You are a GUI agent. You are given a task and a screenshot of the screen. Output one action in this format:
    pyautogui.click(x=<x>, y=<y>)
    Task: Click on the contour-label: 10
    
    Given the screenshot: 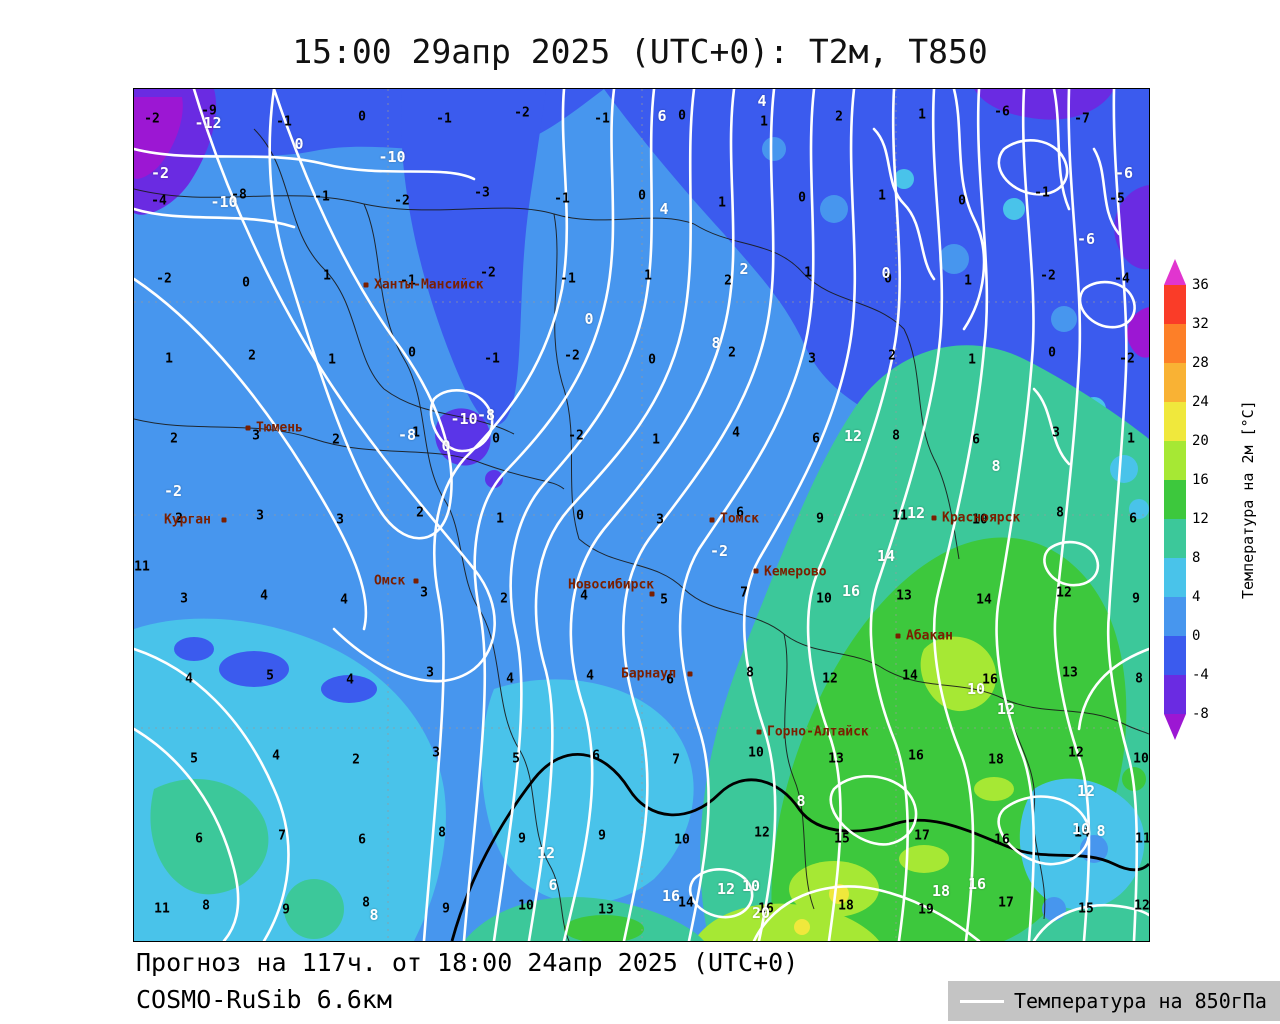 What is the action you would take?
    pyautogui.click(x=976, y=689)
    